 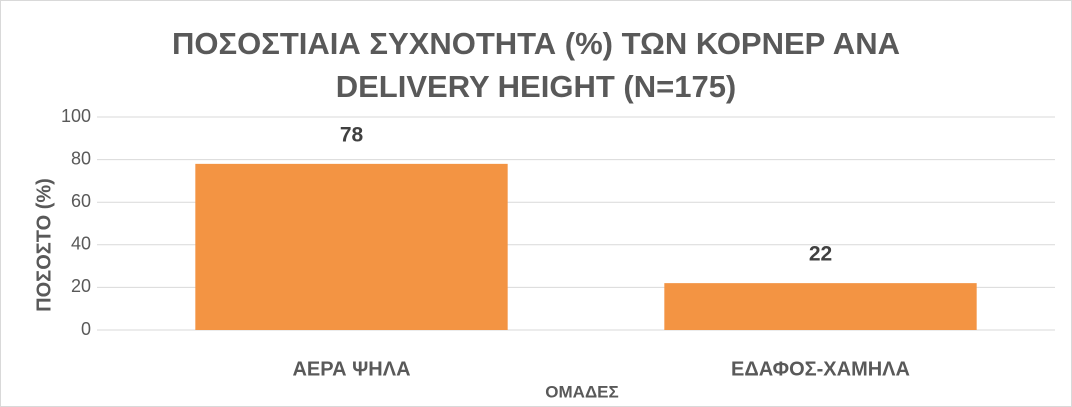 What do you see at coordinates (81, 244) in the screenshot?
I see `y-tick-label: 40` at bounding box center [81, 244].